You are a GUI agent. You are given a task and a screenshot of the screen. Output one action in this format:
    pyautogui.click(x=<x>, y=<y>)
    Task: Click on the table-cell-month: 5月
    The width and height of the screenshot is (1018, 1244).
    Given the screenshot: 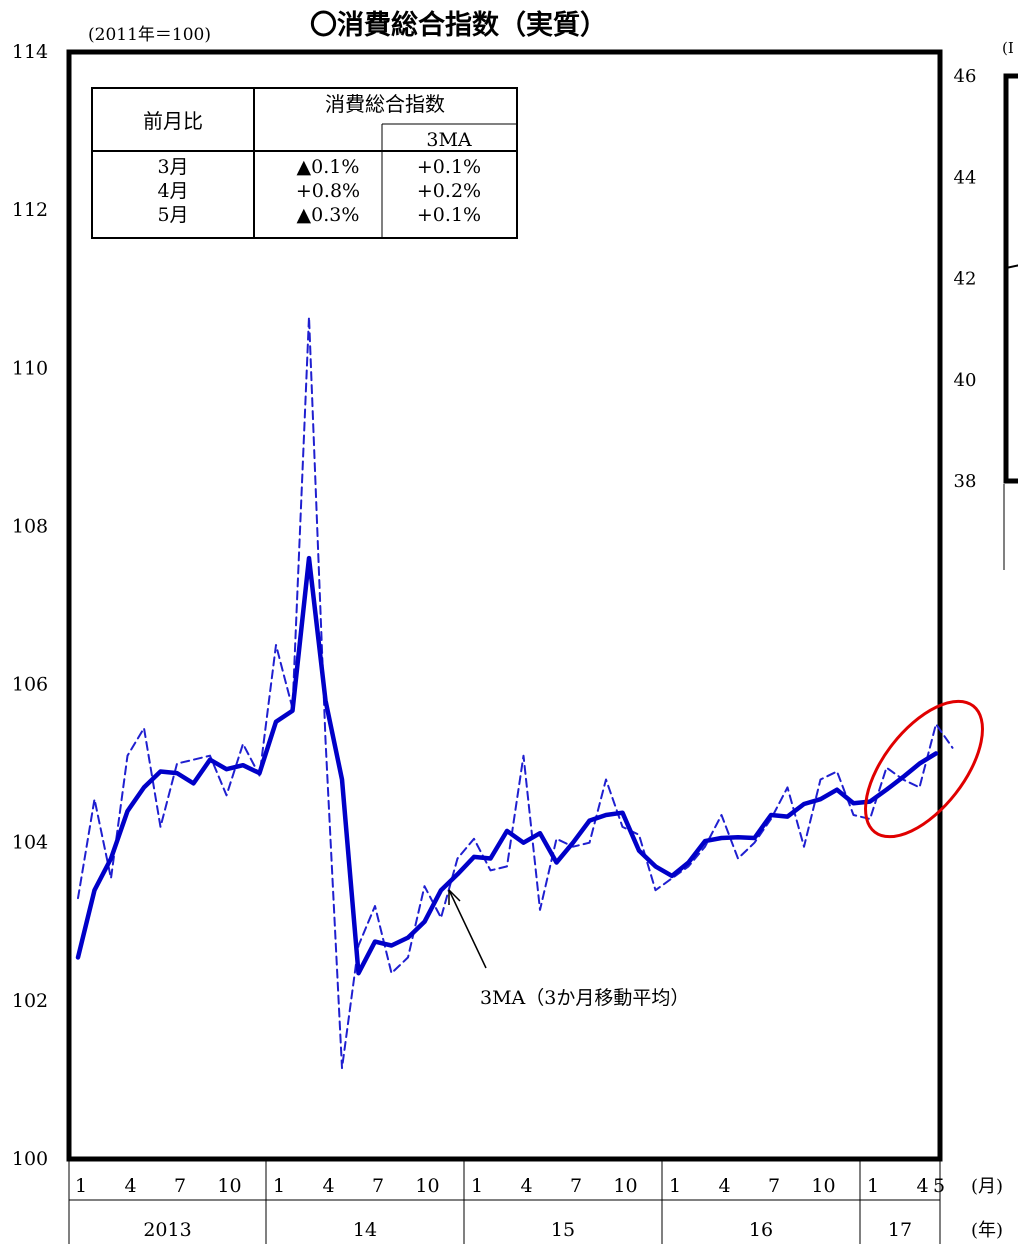 What is the action you would take?
    pyautogui.click(x=172, y=215)
    